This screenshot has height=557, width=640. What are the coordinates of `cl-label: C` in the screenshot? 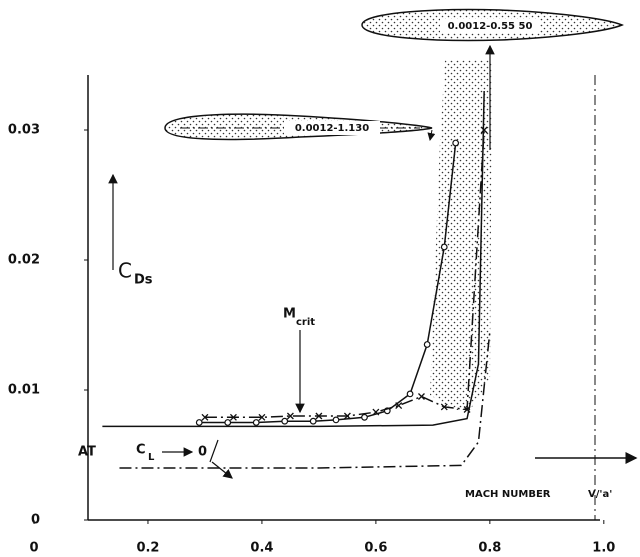 It's located at (141, 450).